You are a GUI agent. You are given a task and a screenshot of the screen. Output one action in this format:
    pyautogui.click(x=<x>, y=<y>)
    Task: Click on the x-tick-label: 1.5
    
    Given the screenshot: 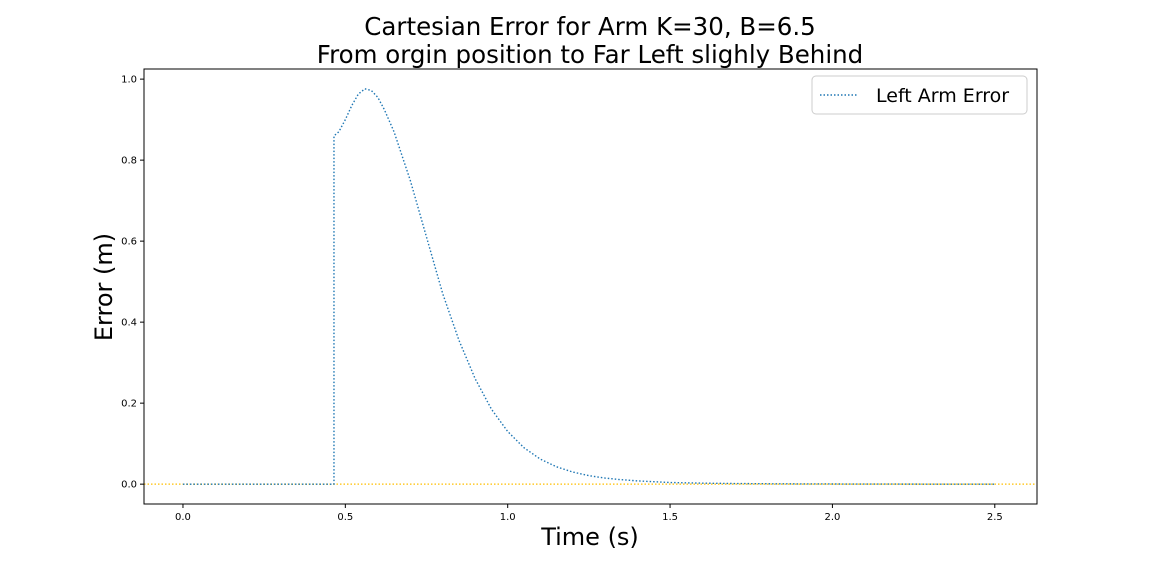 What is the action you would take?
    pyautogui.click(x=670, y=517)
    